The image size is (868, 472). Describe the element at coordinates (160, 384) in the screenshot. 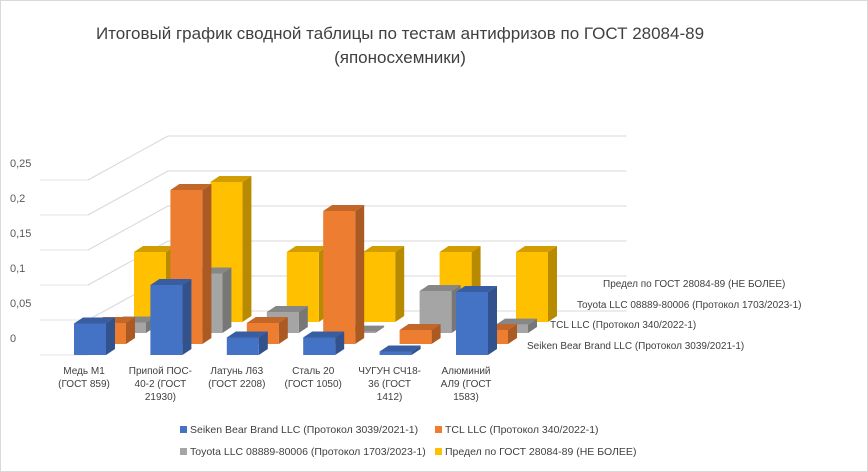

I see `x-tick-label: Припой ПОС-40-2 (ГОСТ 21930)` at that location.